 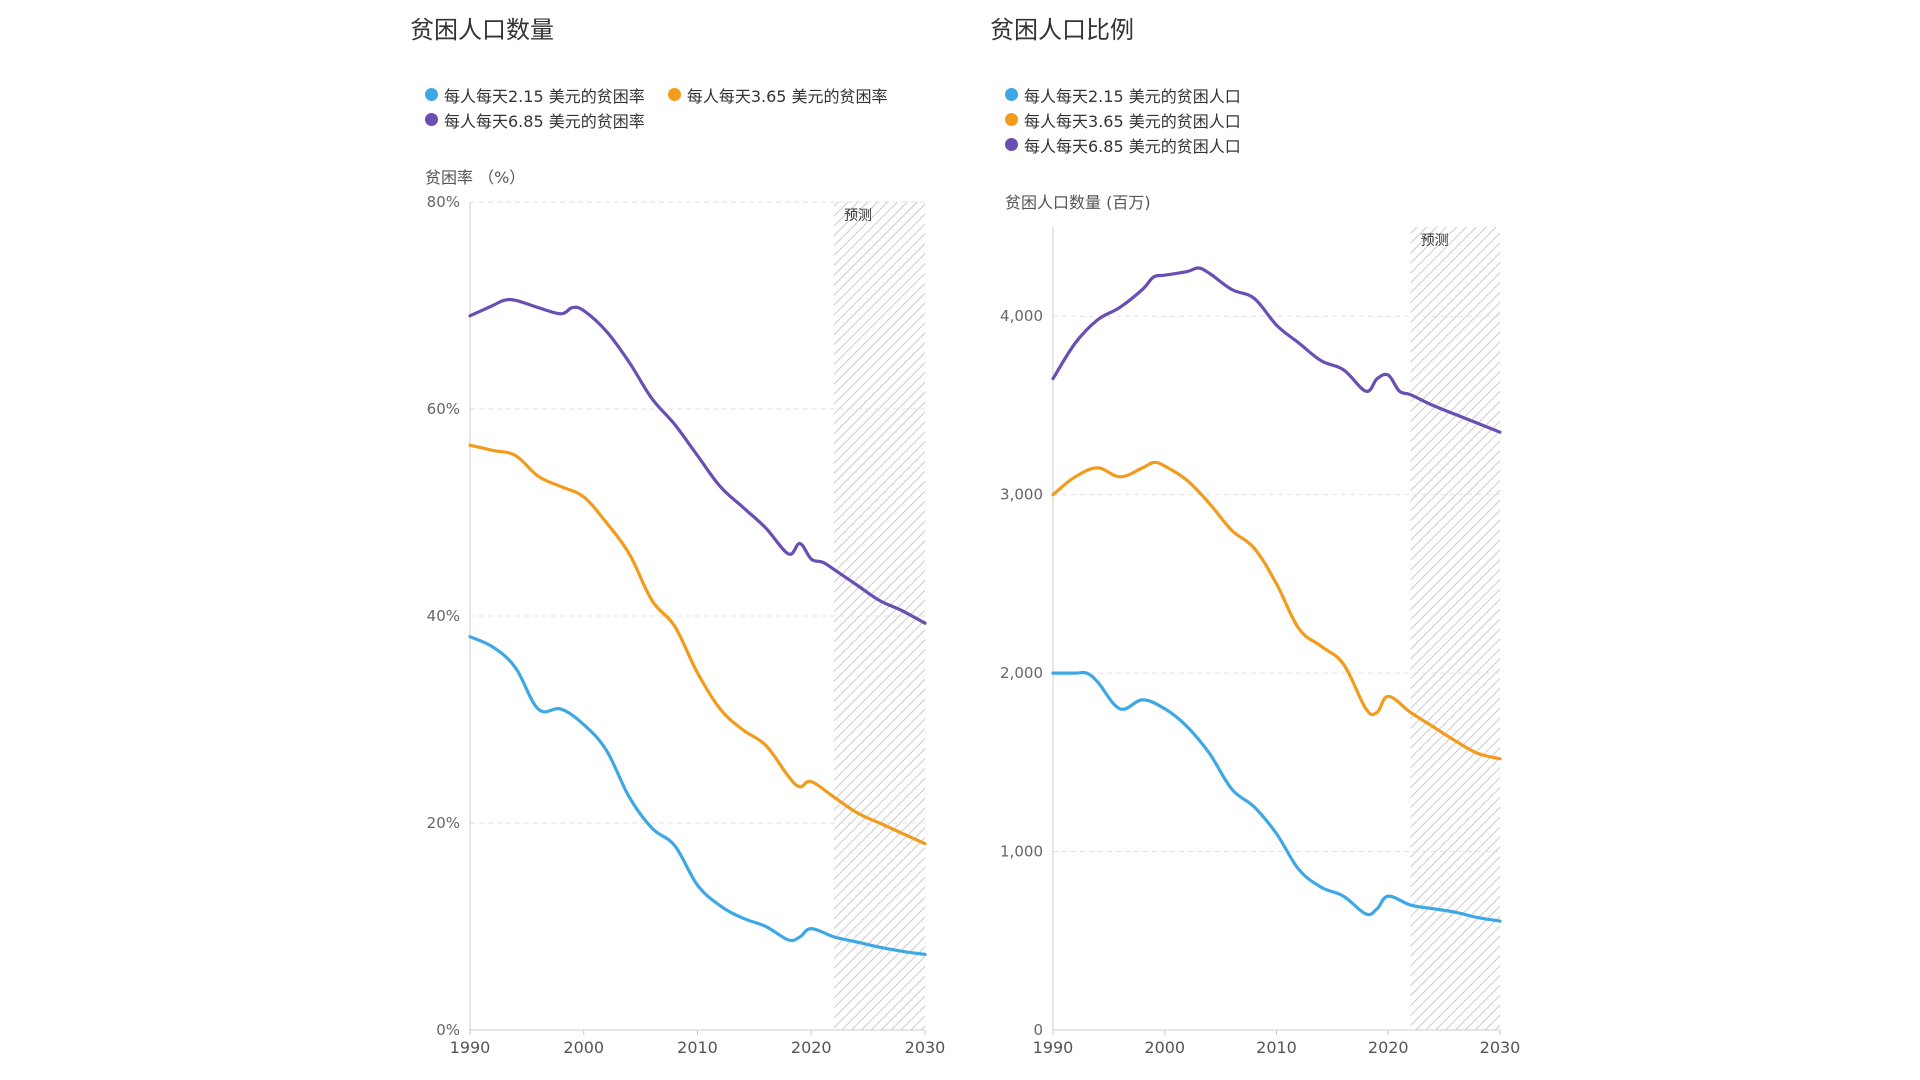 I want to click on y-tick-label: 40%, so click(x=443, y=616).